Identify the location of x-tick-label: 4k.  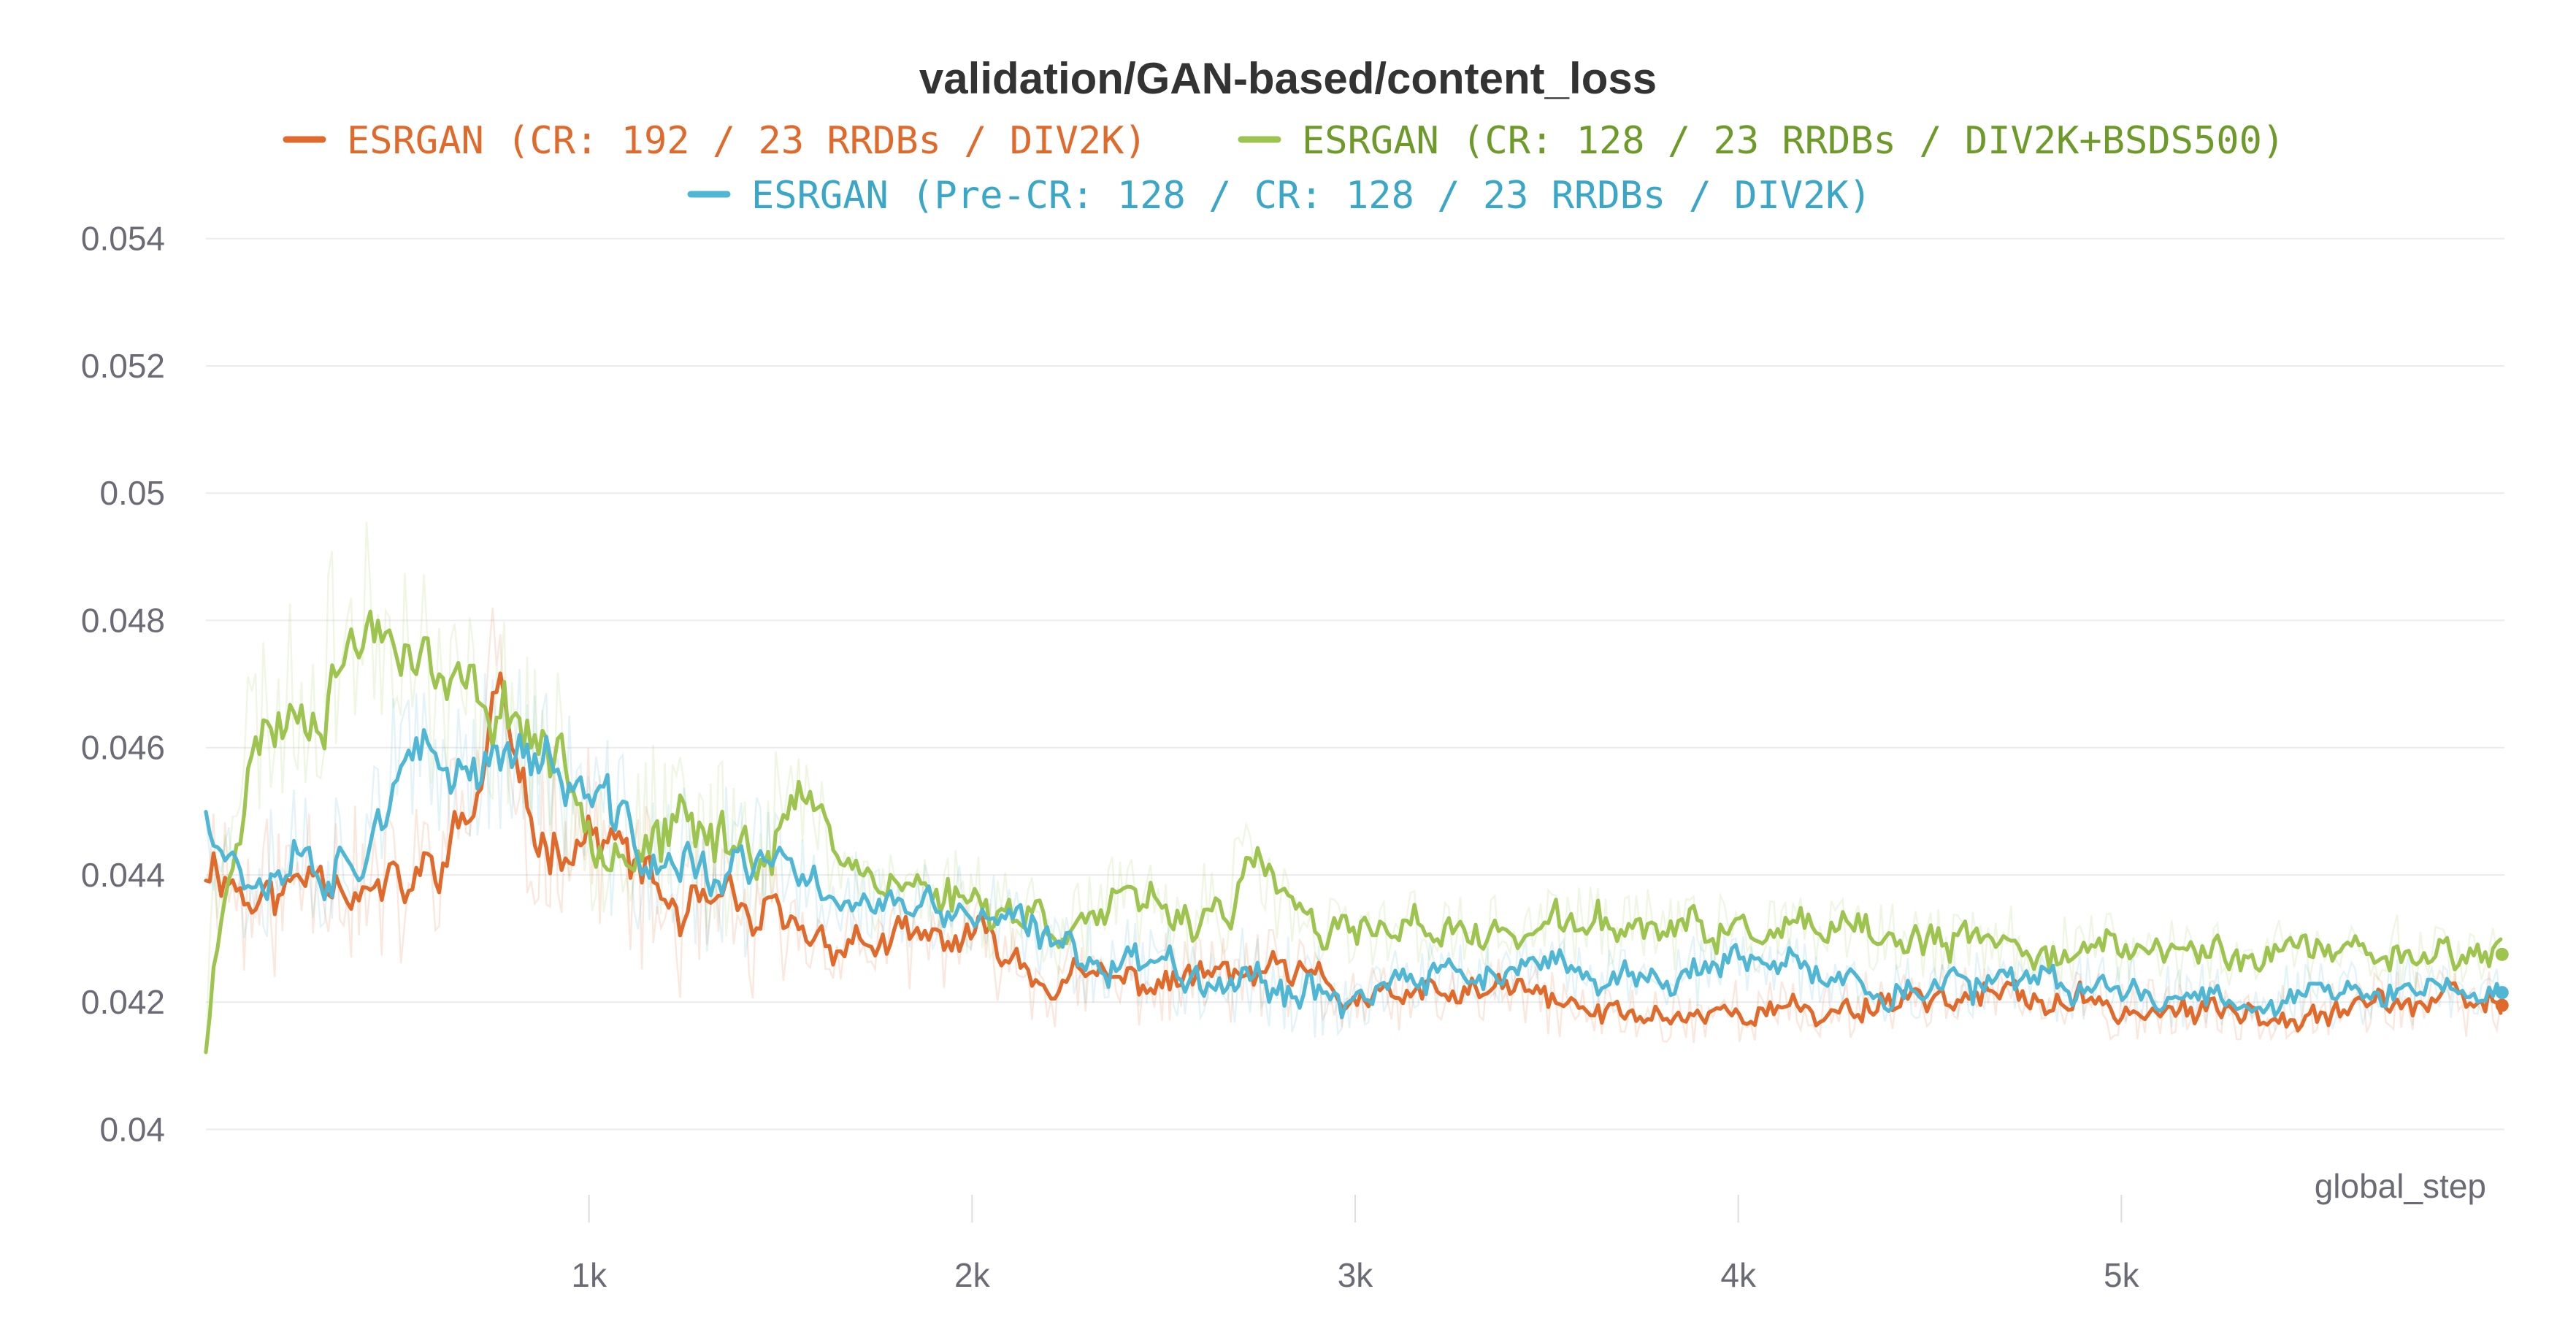
(1739, 1275).